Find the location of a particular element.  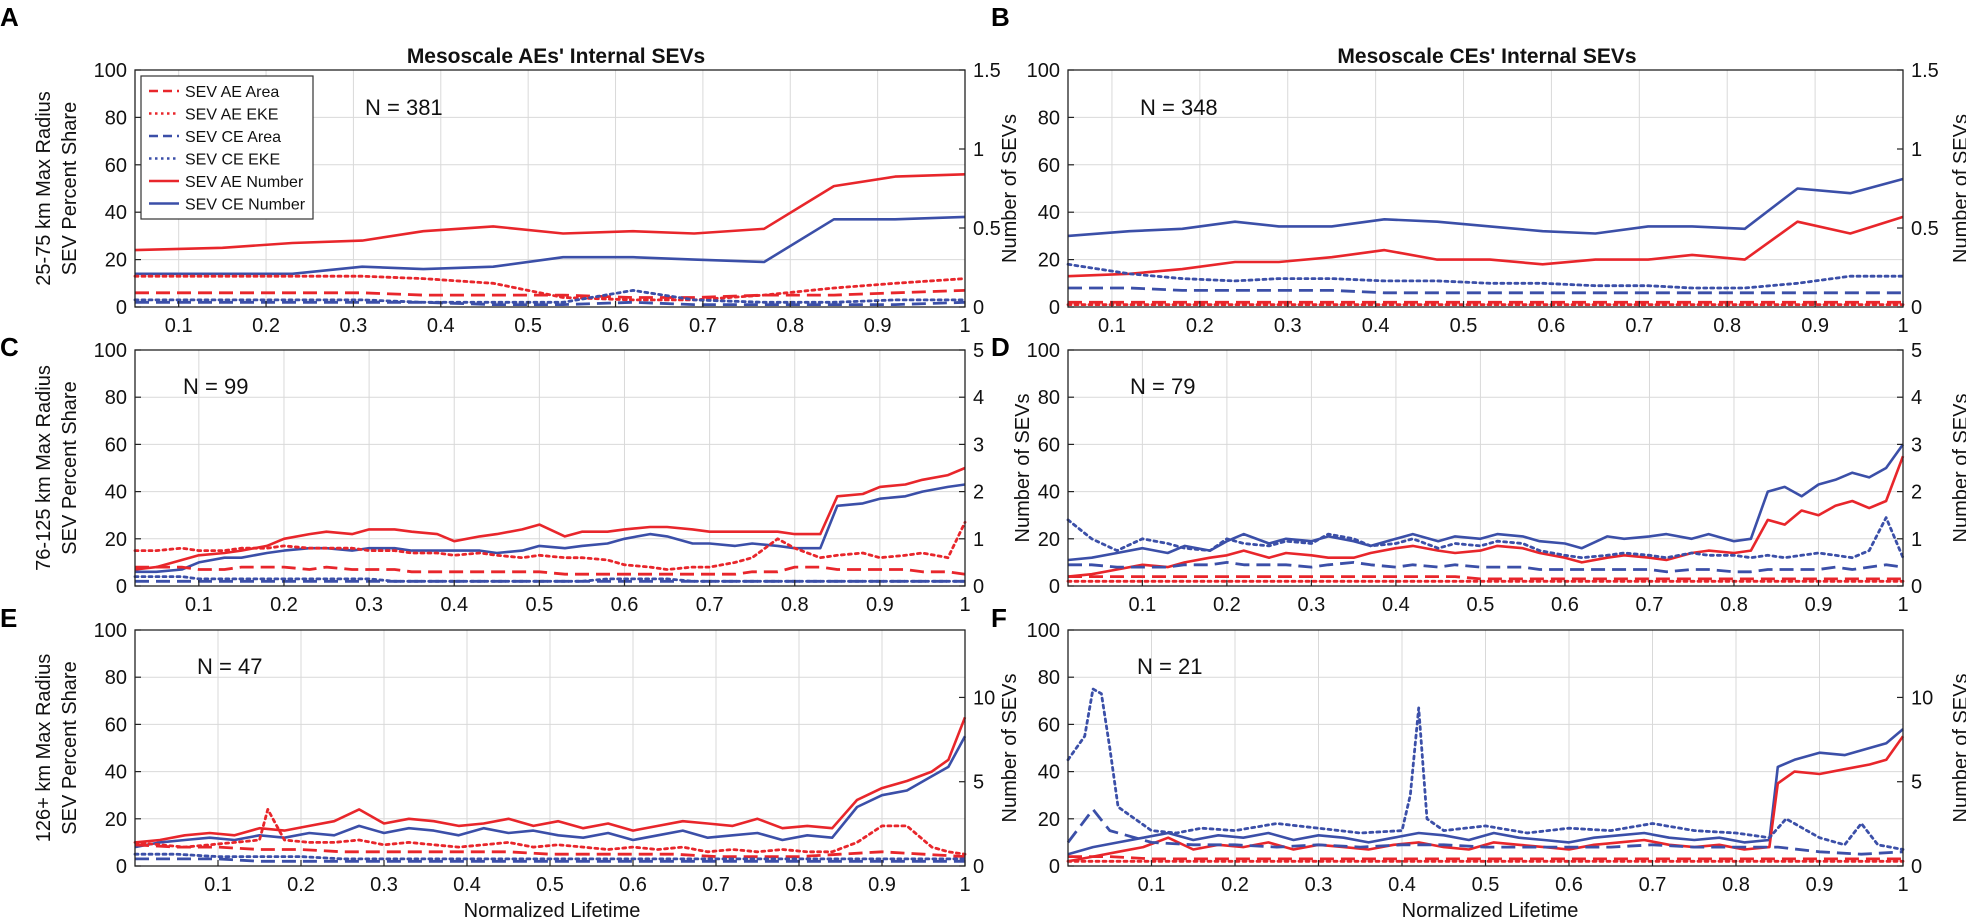

panel-letter-c: C is located at coordinates (9, 347).